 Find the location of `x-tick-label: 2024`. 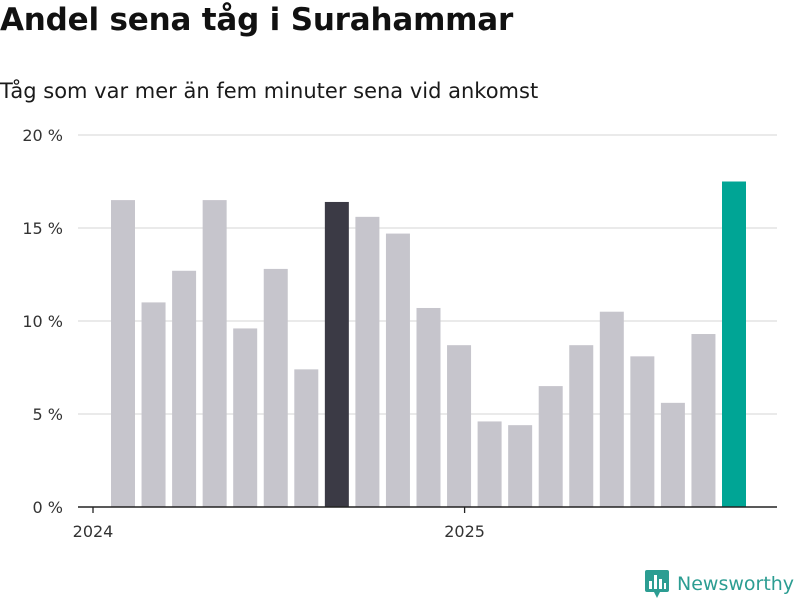

x-tick-label: 2024 is located at coordinates (93, 531).